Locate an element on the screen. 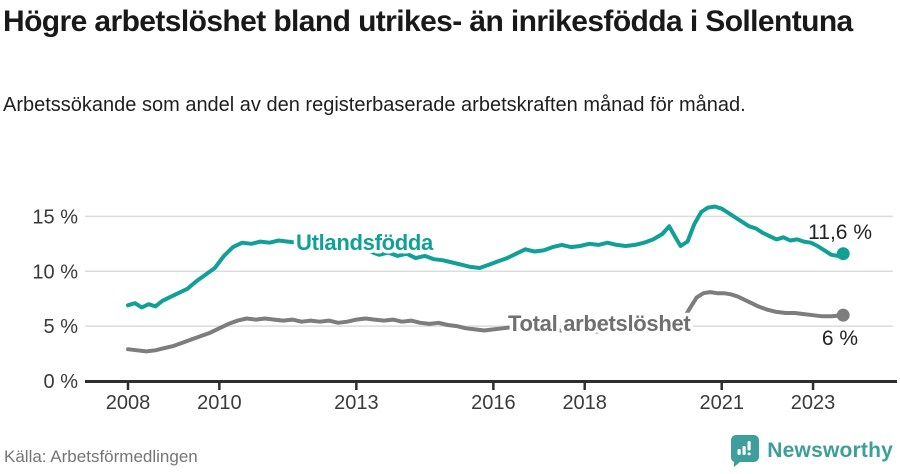 Image resolution: width=900 pixels, height=474 pixels. series-label-total: Total arbetslöshet is located at coordinates (599, 323).